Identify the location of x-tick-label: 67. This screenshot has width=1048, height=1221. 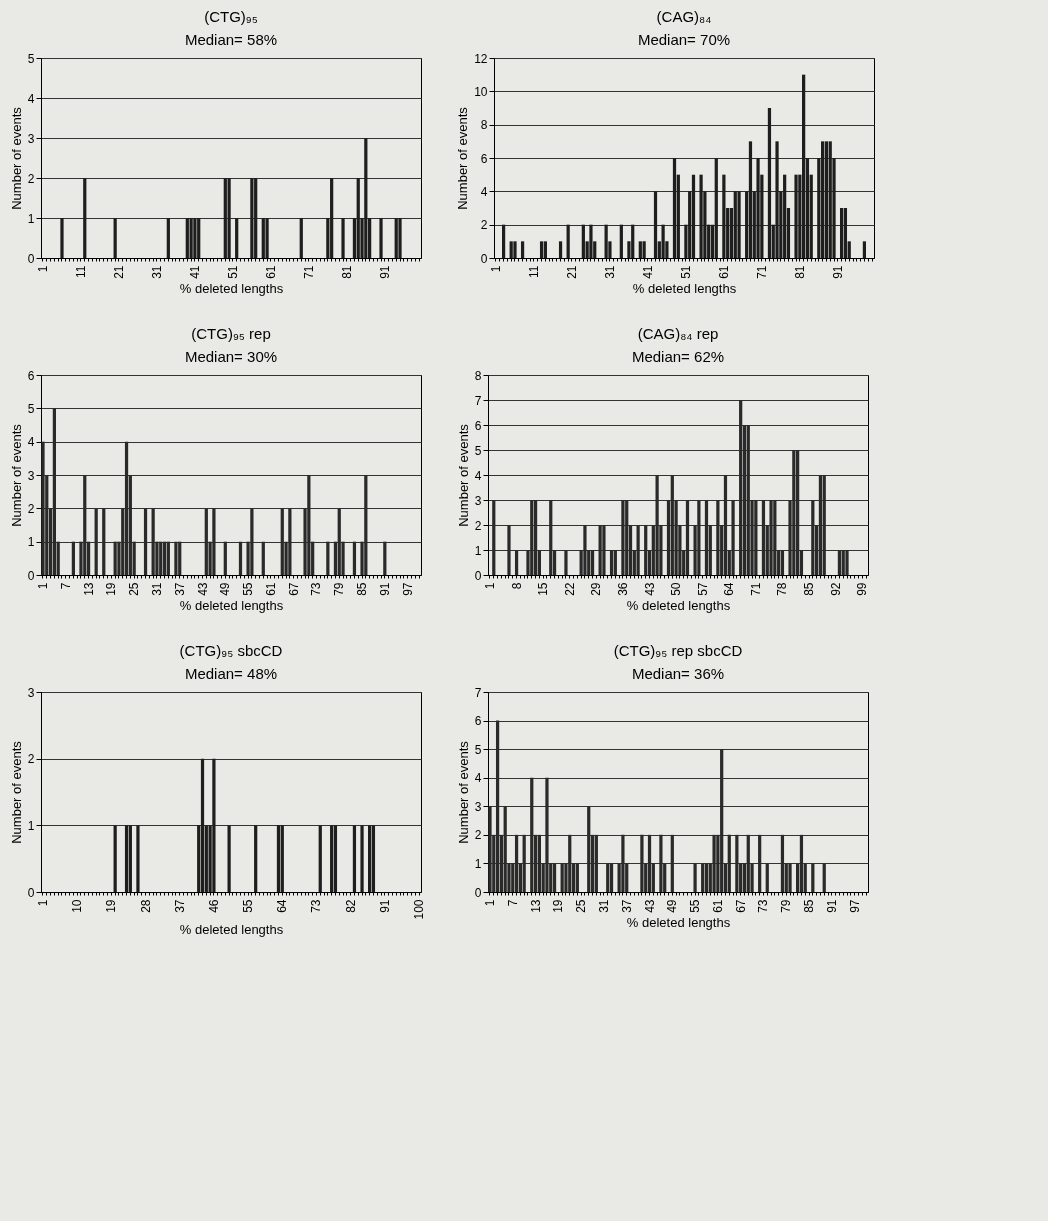
(740, 906).